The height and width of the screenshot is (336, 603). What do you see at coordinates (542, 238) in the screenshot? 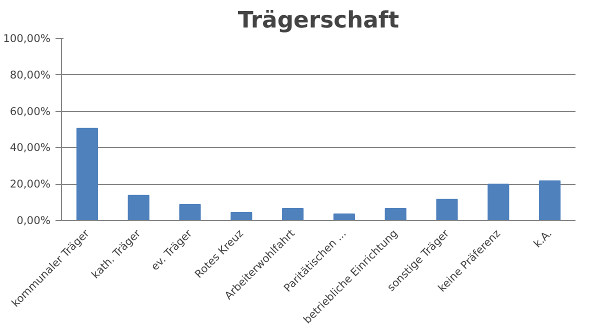
I see `x-tick-label: k.A.` at bounding box center [542, 238].